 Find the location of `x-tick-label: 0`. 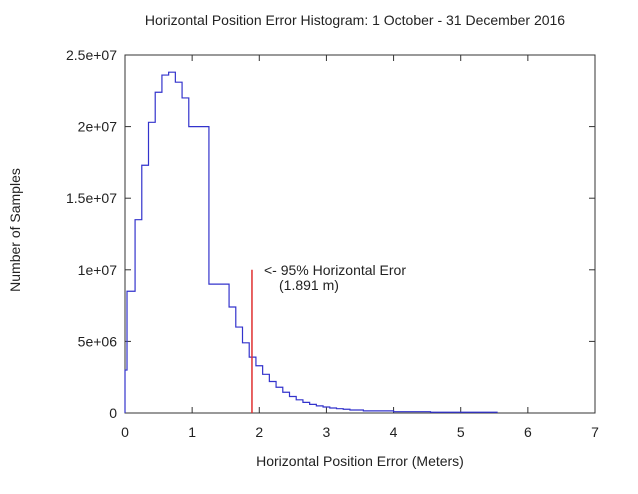

x-tick-label: 0 is located at coordinates (125, 432).